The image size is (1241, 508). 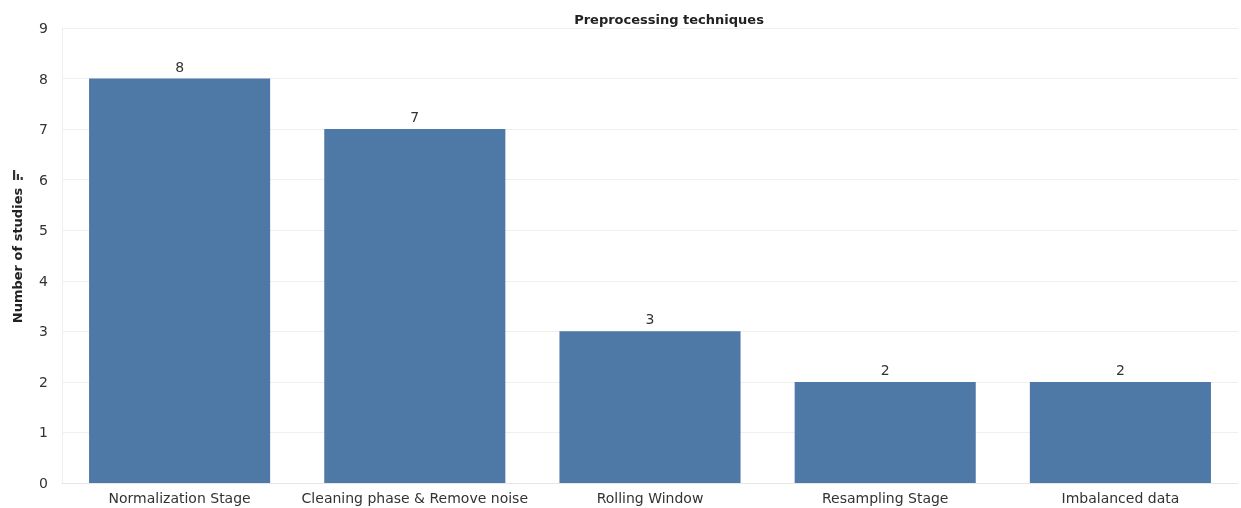 What do you see at coordinates (414, 498) in the screenshot?
I see `x-tick-label: Cleaning phase & Remove noise` at bounding box center [414, 498].